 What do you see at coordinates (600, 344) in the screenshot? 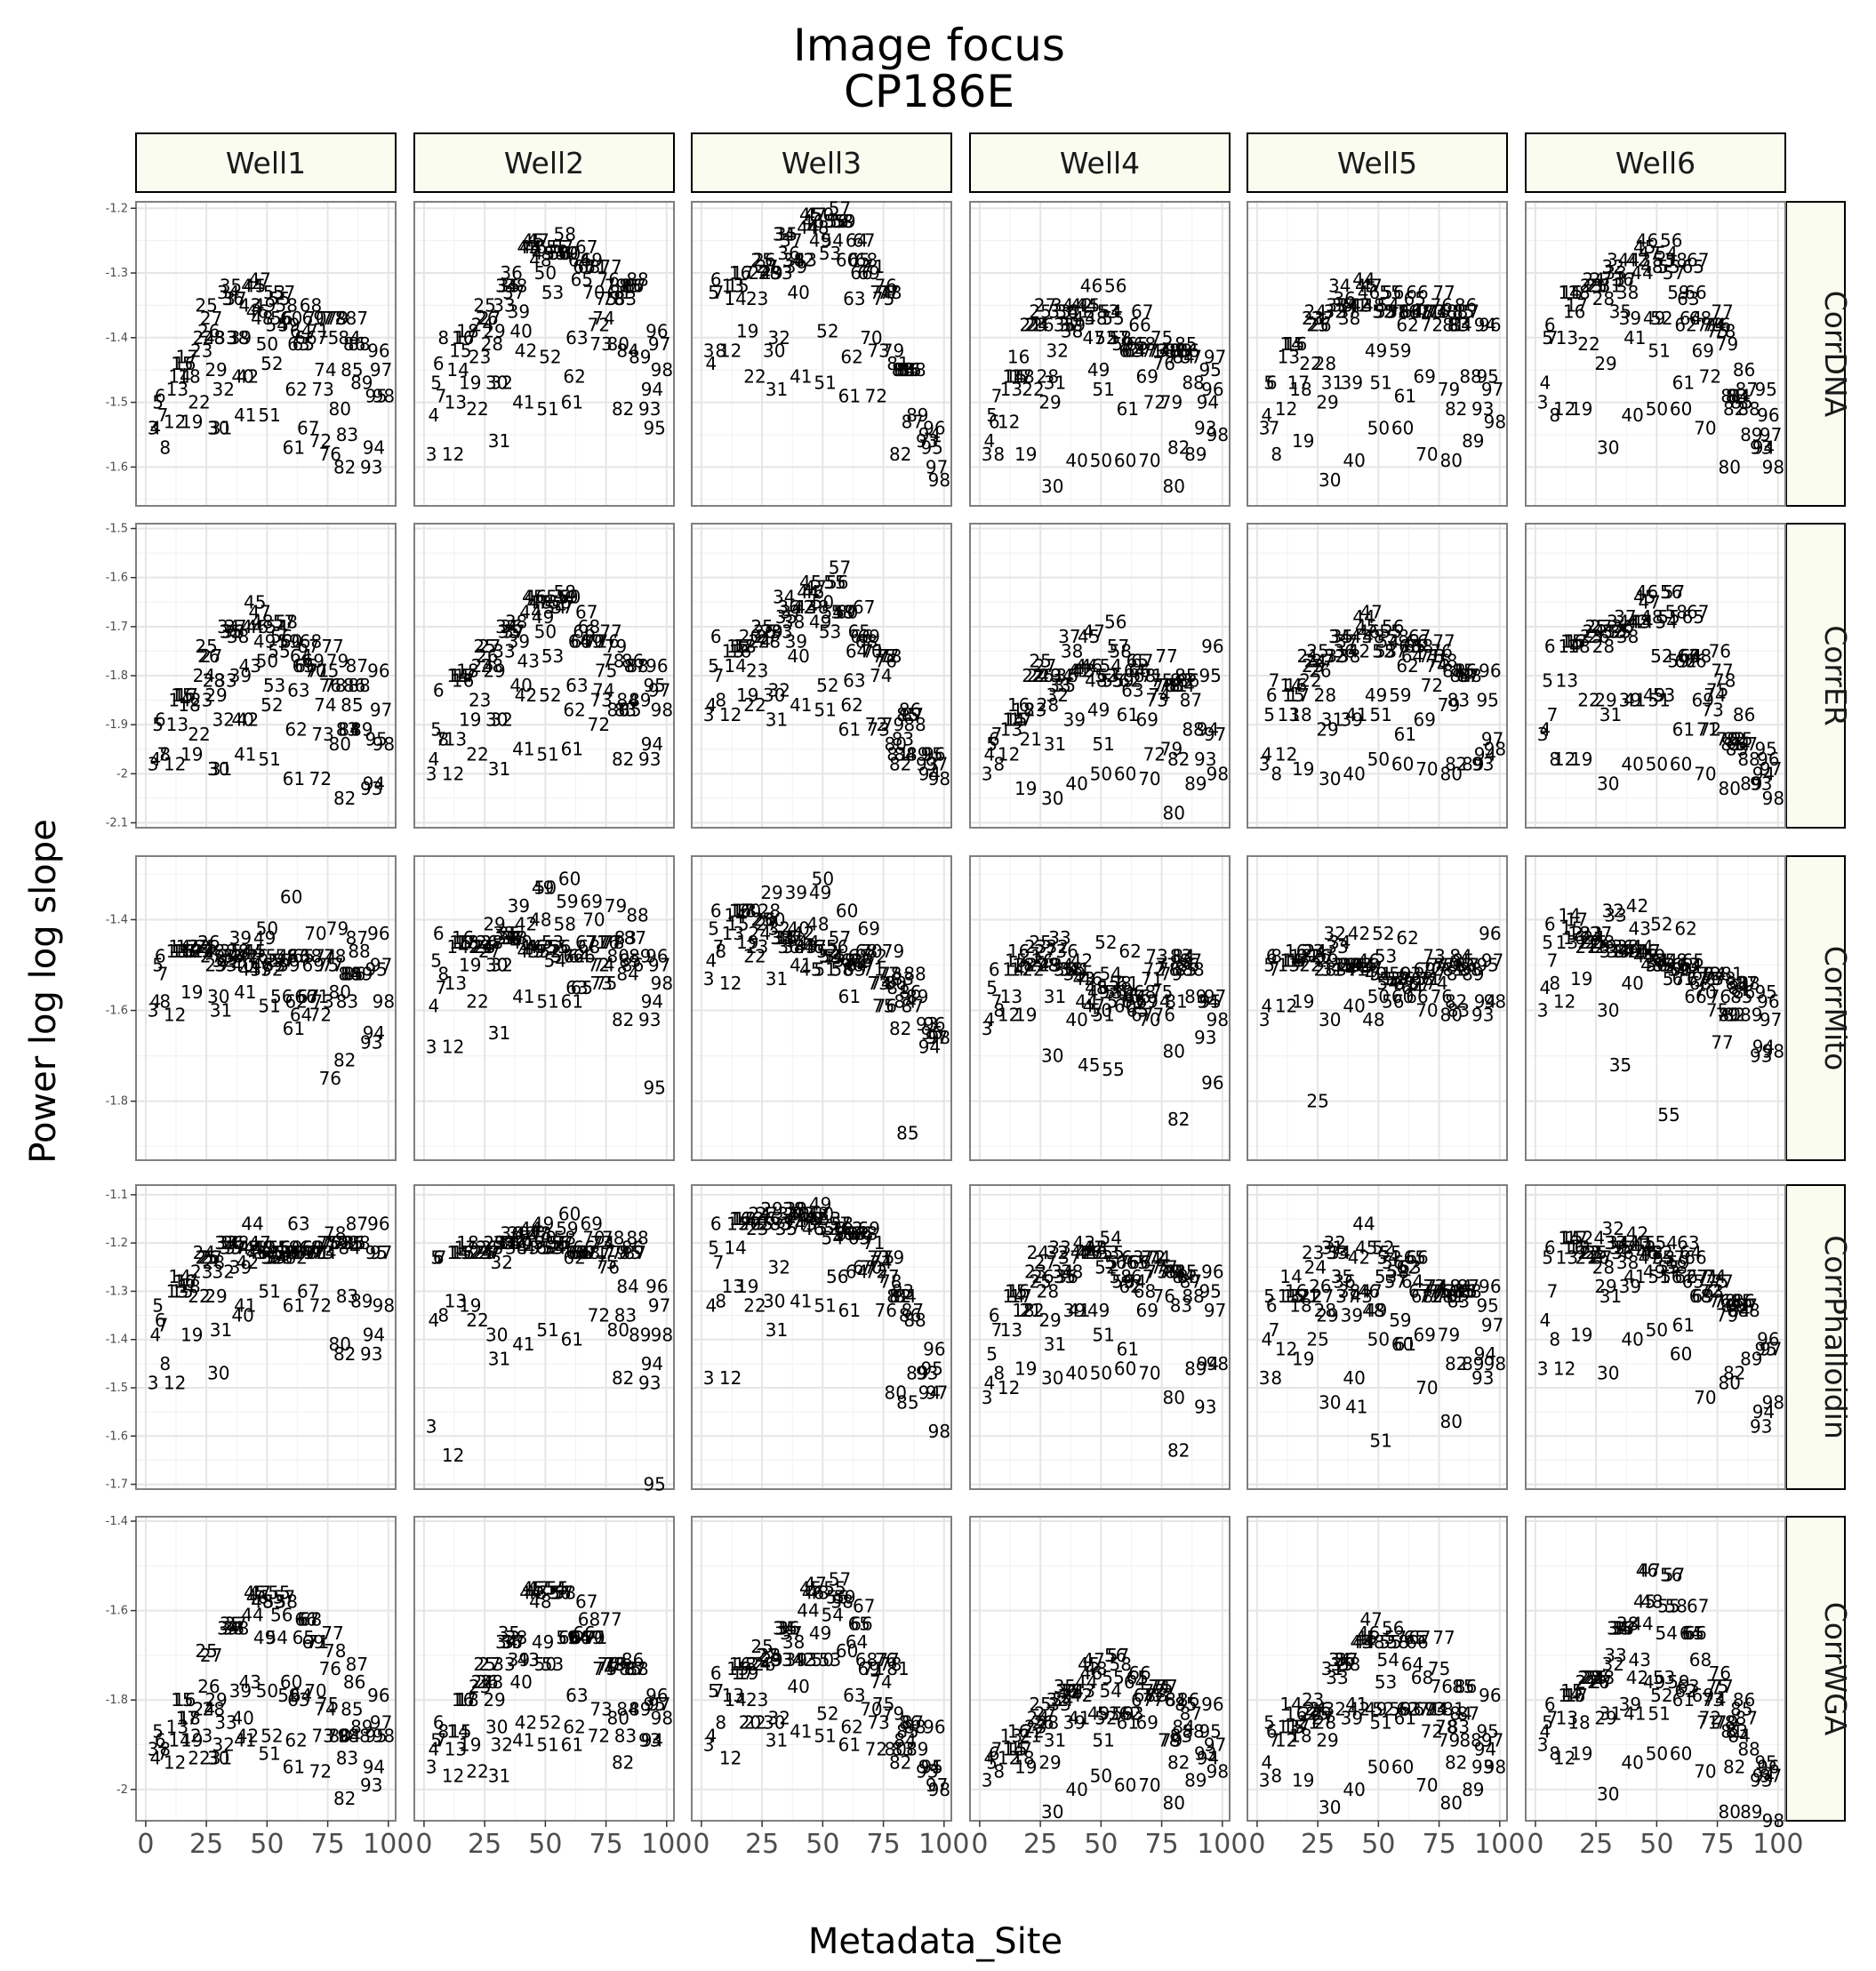
I see `data-point-label: 73` at bounding box center [600, 344].